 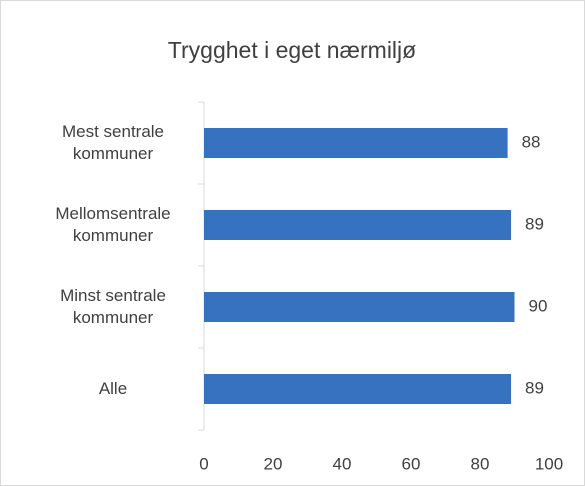 What do you see at coordinates (203, 463) in the screenshot?
I see `x-tick-label: 0` at bounding box center [203, 463].